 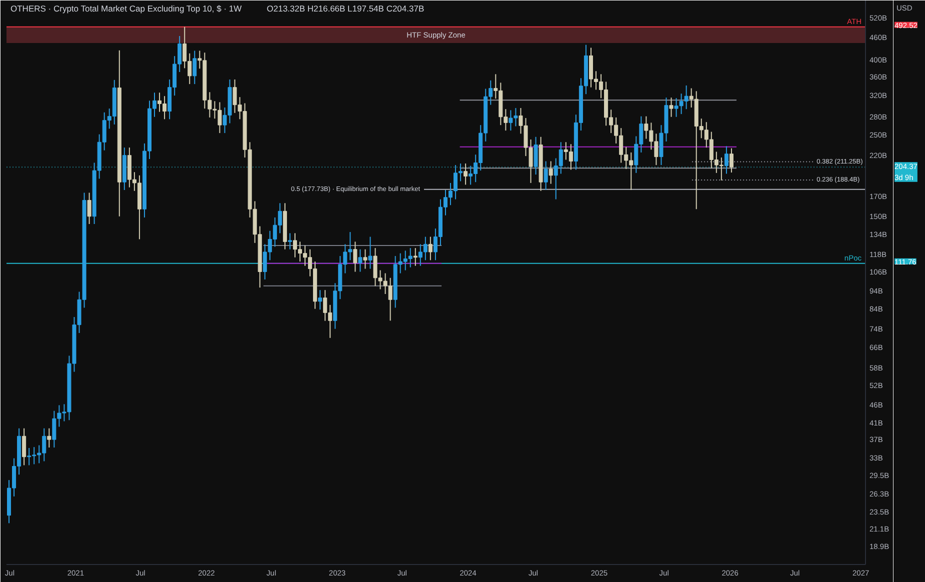 I want to click on chart-subtitle: O213.32B H216.66B L197.54B C204.37B, so click(x=345, y=9).